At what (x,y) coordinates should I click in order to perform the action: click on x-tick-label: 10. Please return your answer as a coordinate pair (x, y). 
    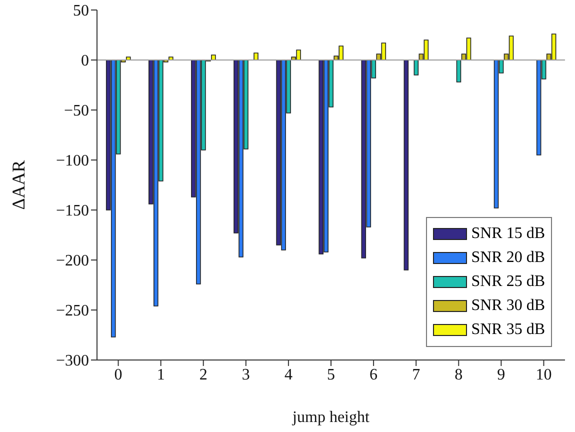
    Looking at the image, I should click on (544, 375).